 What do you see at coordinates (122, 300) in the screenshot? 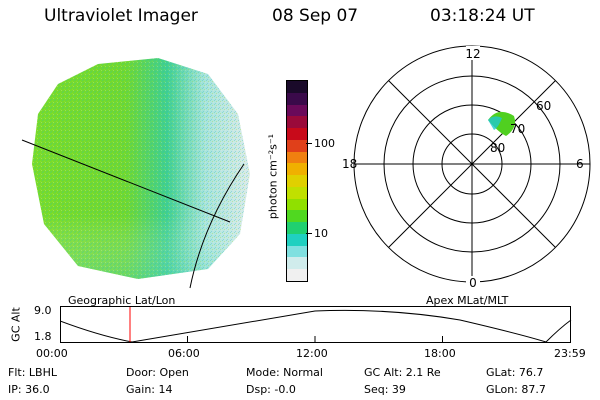
I see `geographic-label: Geographic Lat/Lon` at bounding box center [122, 300].